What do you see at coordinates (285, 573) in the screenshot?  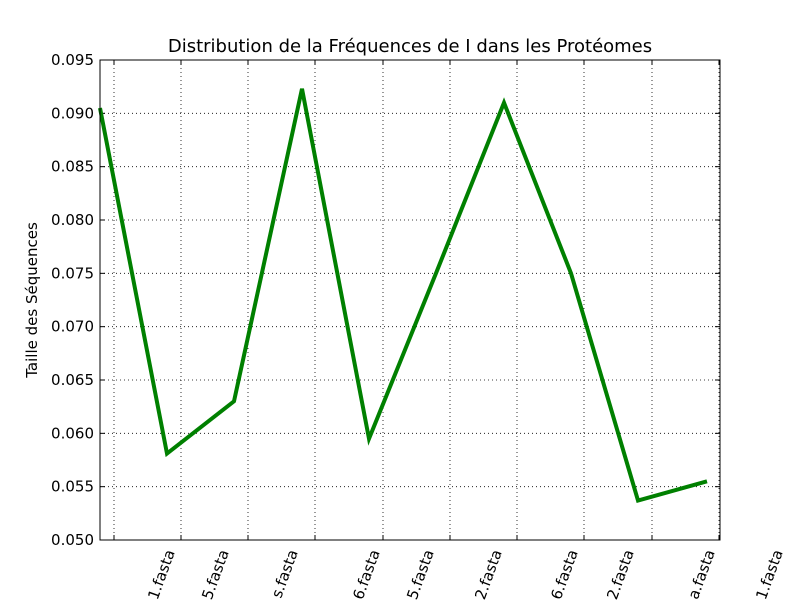 I see `x-tick-label: s.fasta` at bounding box center [285, 573].